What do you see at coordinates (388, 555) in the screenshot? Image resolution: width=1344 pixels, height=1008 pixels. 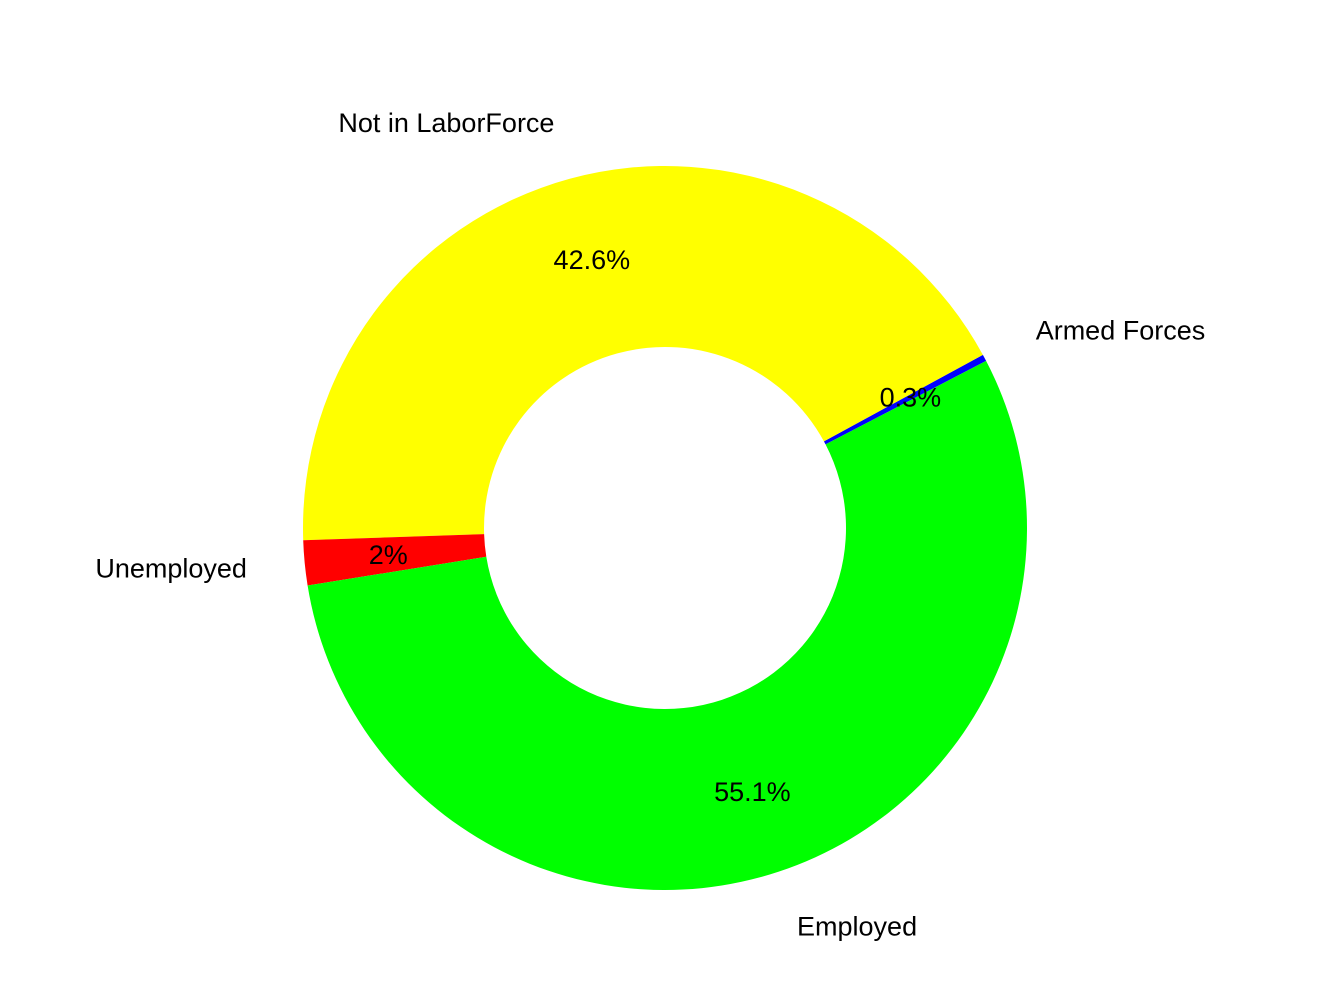 I see `percent-label-unemployed: 2%` at bounding box center [388, 555].